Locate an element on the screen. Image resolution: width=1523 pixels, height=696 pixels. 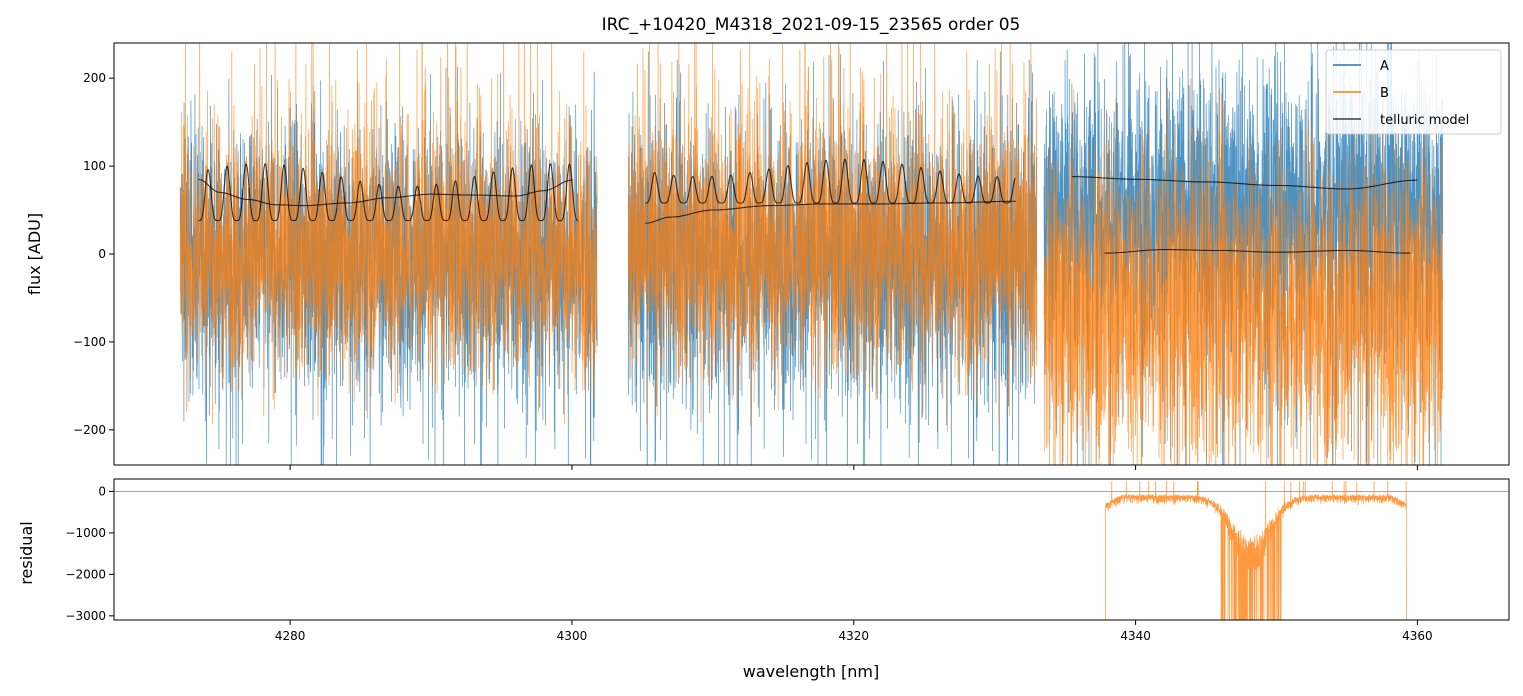
x-axis-label: wavelength [nm] is located at coordinates (811, 671).